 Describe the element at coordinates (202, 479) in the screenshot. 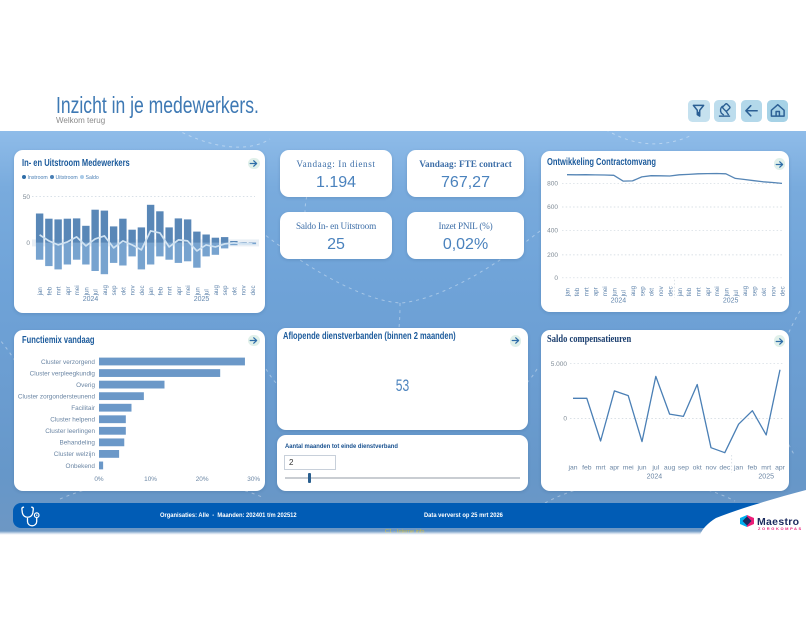

I see `svg-text: 20%` at that location.